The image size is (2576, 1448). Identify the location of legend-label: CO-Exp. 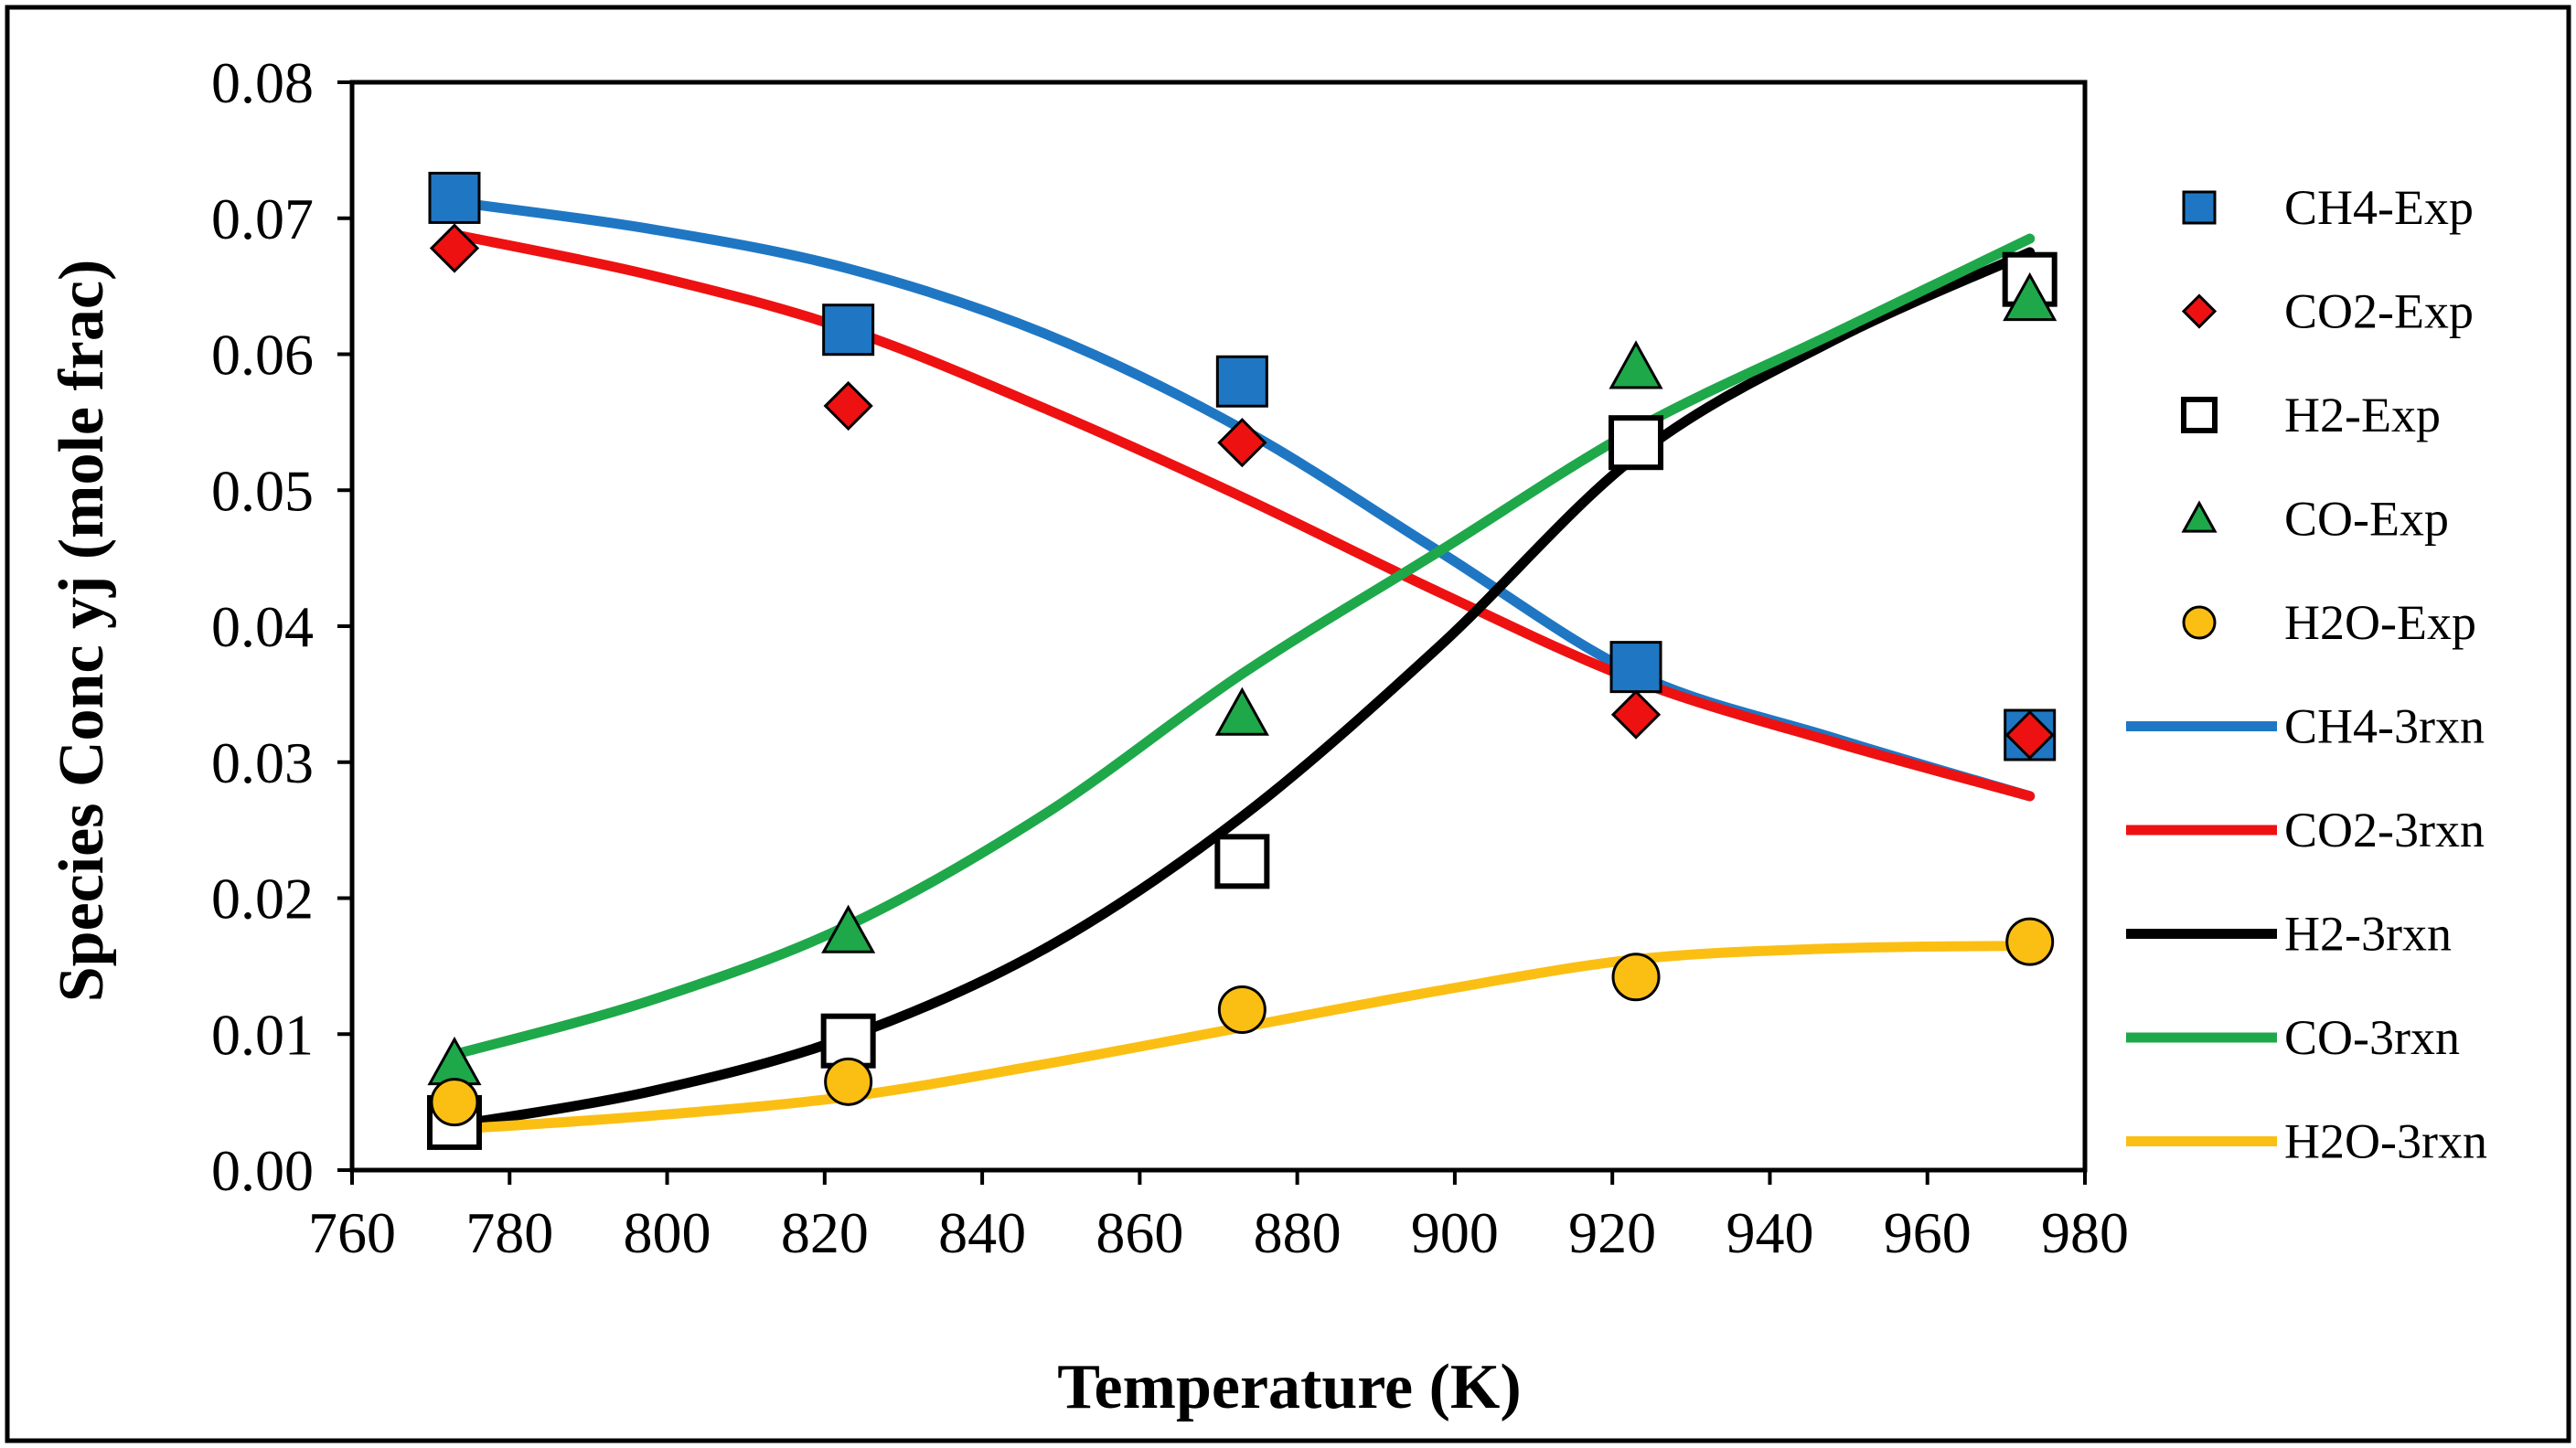
(2366, 520).